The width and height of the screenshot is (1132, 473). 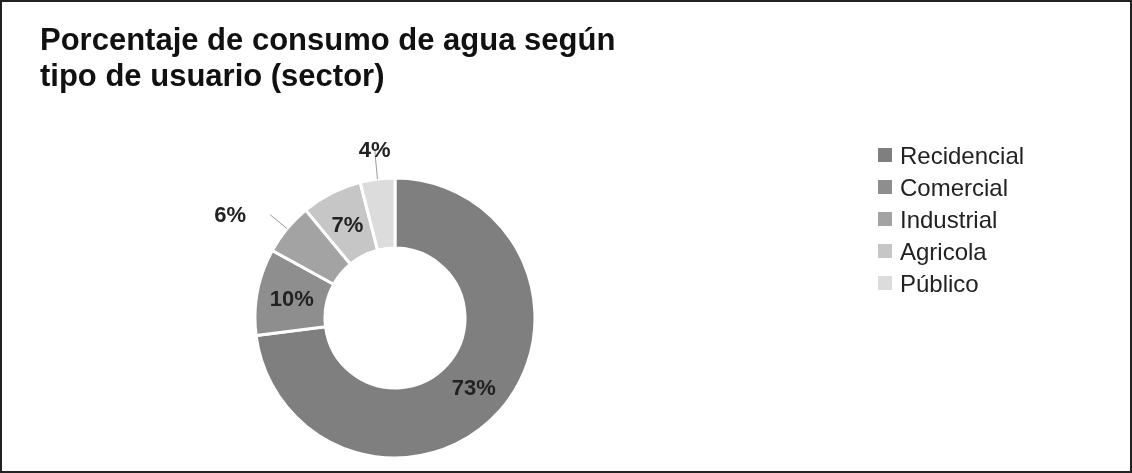 What do you see at coordinates (949, 219) in the screenshot?
I see `legend-label: Industrial` at bounding box center [949, 219].